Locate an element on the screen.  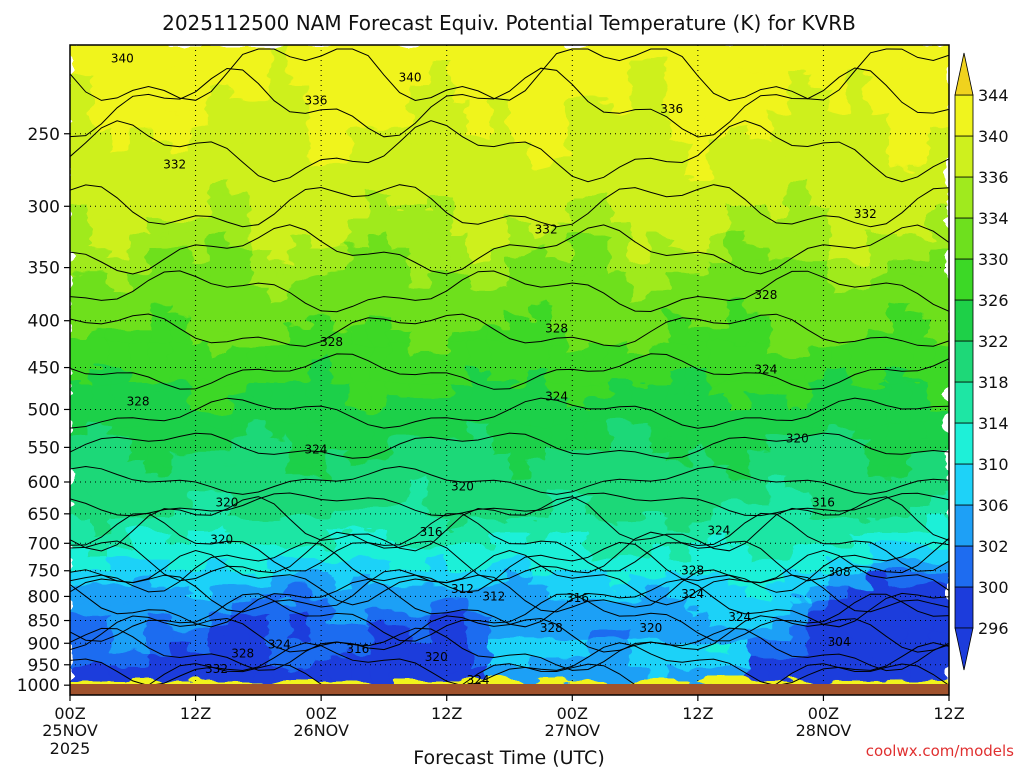
y-tick-label: 700 is located at coordinates (44, 544).